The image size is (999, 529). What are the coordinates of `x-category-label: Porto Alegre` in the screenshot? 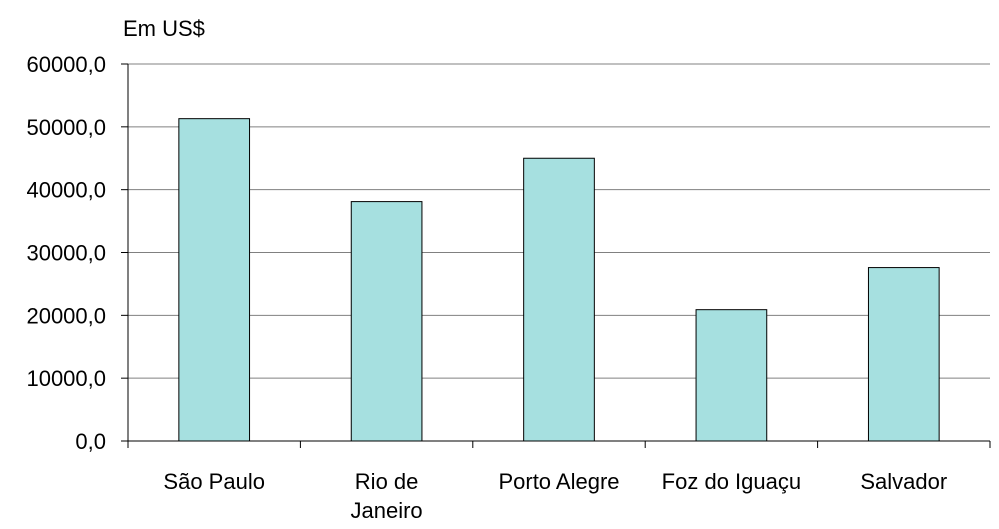 It's located at (558, 481).